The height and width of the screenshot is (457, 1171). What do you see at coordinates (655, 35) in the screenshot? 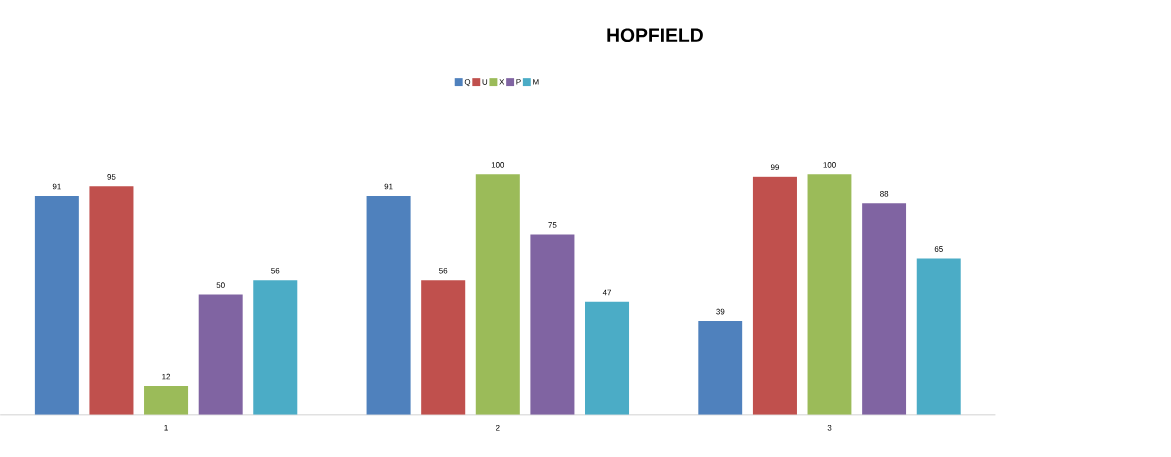
I see `chart-title: HOPFIELD` at bounding box center [655, 35].